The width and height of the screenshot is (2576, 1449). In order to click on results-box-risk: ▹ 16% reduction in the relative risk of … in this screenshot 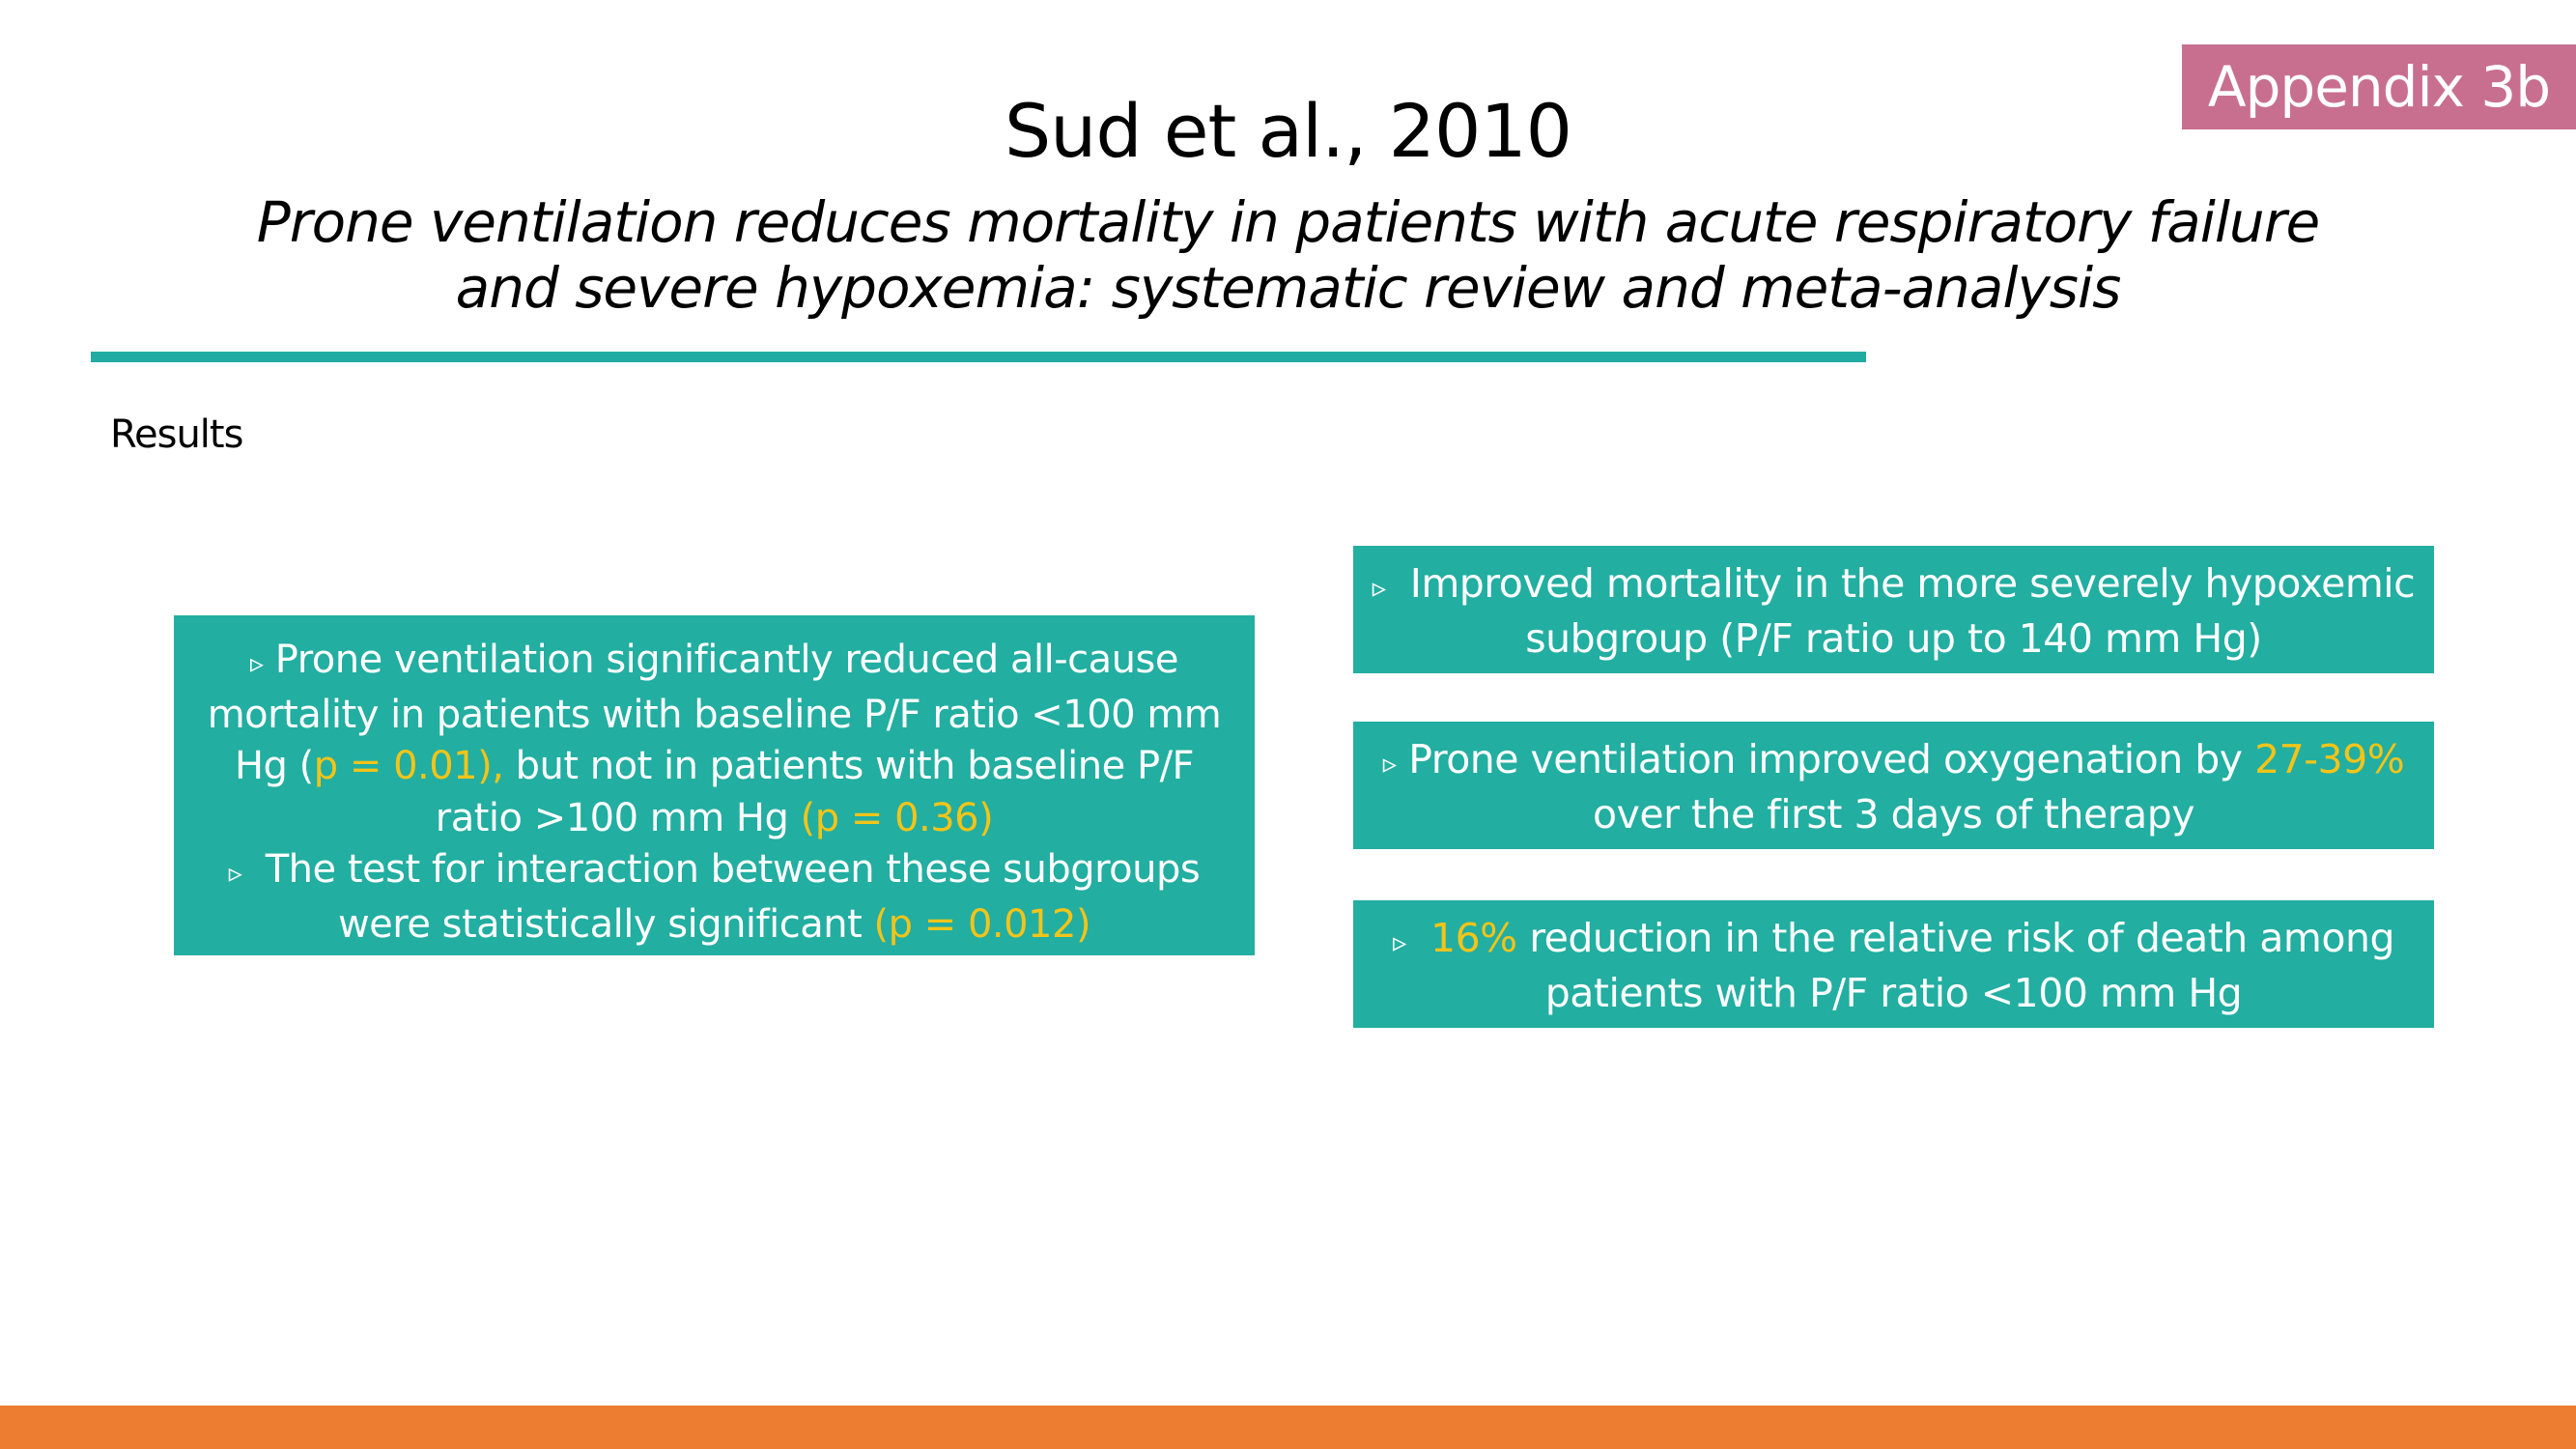, I will do `click(1893, 964)`.